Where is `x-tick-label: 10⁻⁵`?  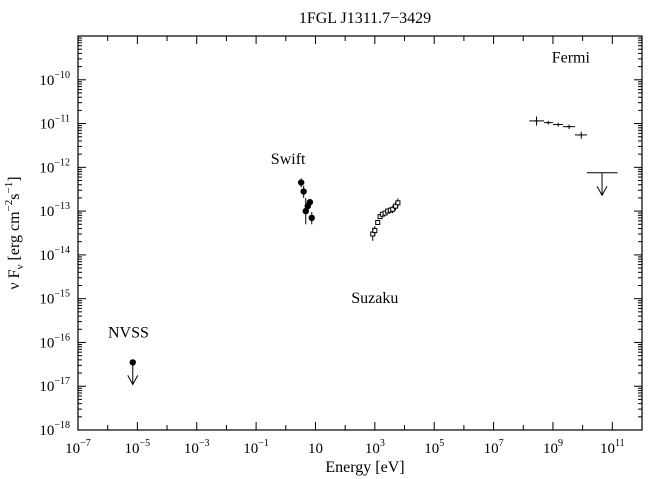
x-tick-label: 10⁻⁵ is located at coordinates (138, 447).